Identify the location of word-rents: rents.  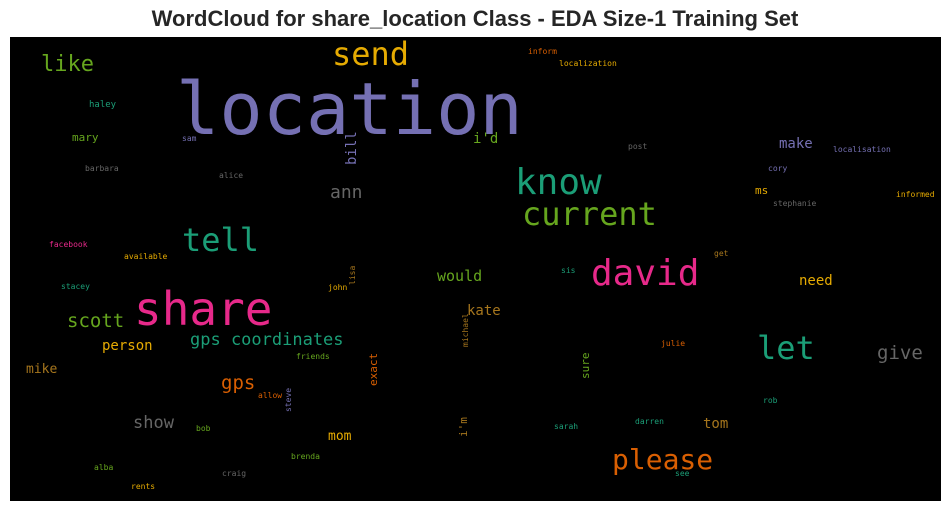
(143, 486).